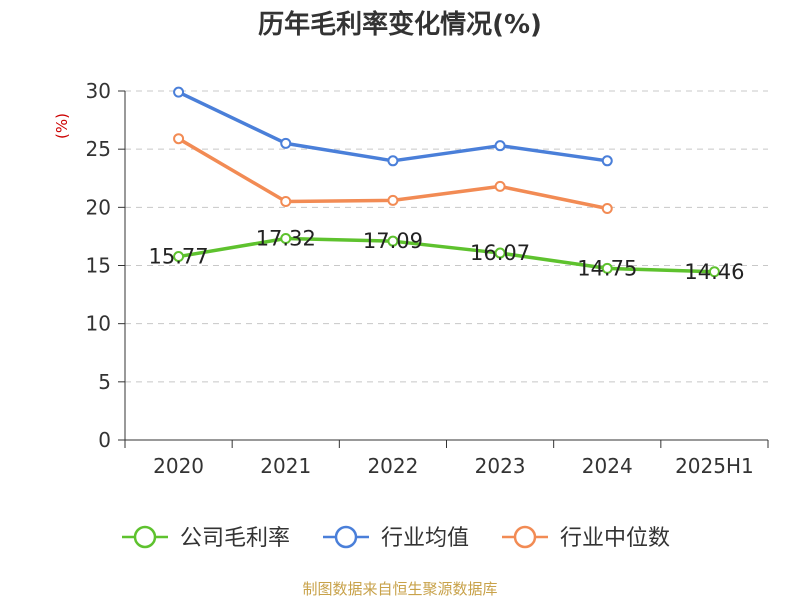 The image size is (800, 600). What do you see at coordinates (98, 266) in the screenshot?
I see `y-tick-label: 15` at bounding box center [98, 266].